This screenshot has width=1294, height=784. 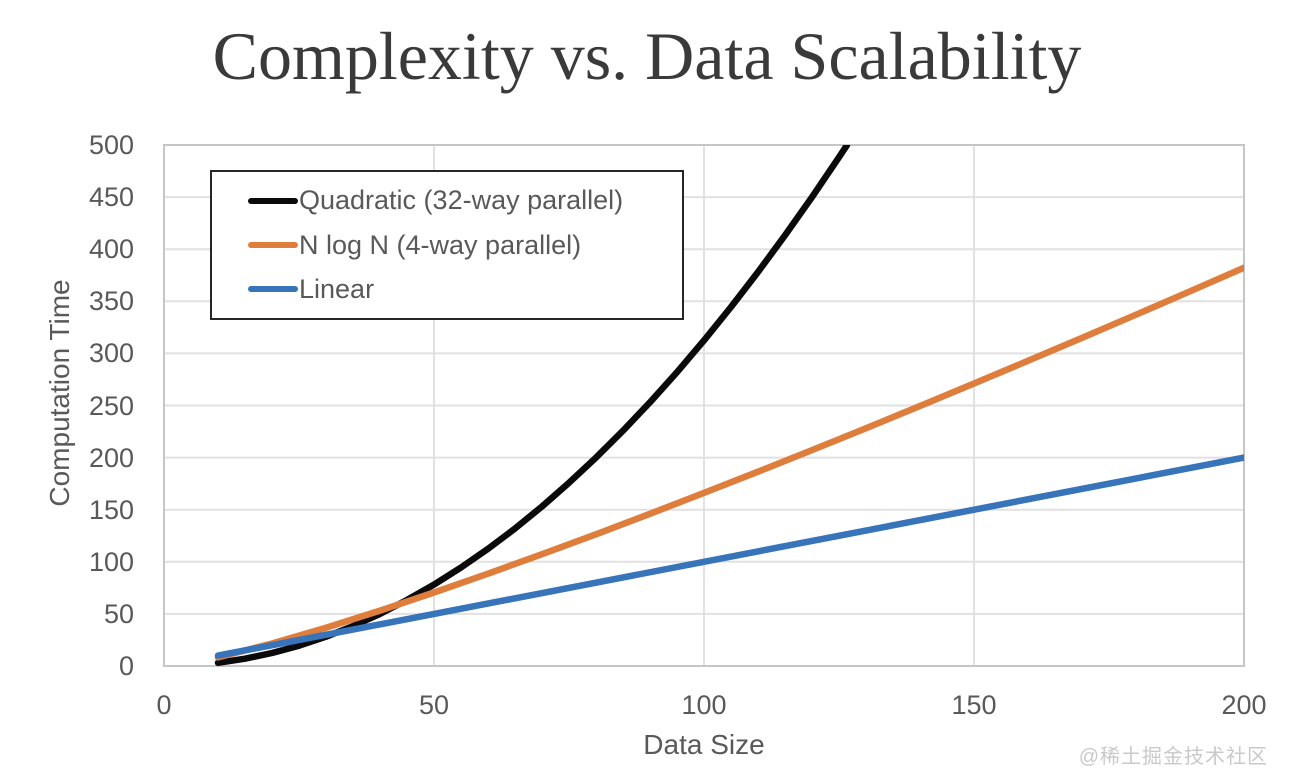 I want to click on x-tick-label: 100, so click(x=704, y=705).